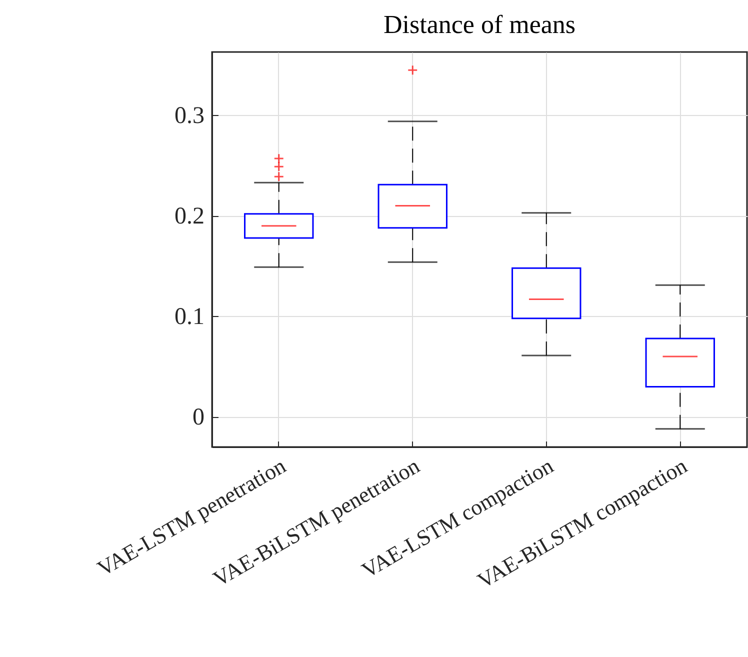  Describe the element at coordinates (189, 317) in the screenshot. I see `y-tick-label: 0.1` at that location.